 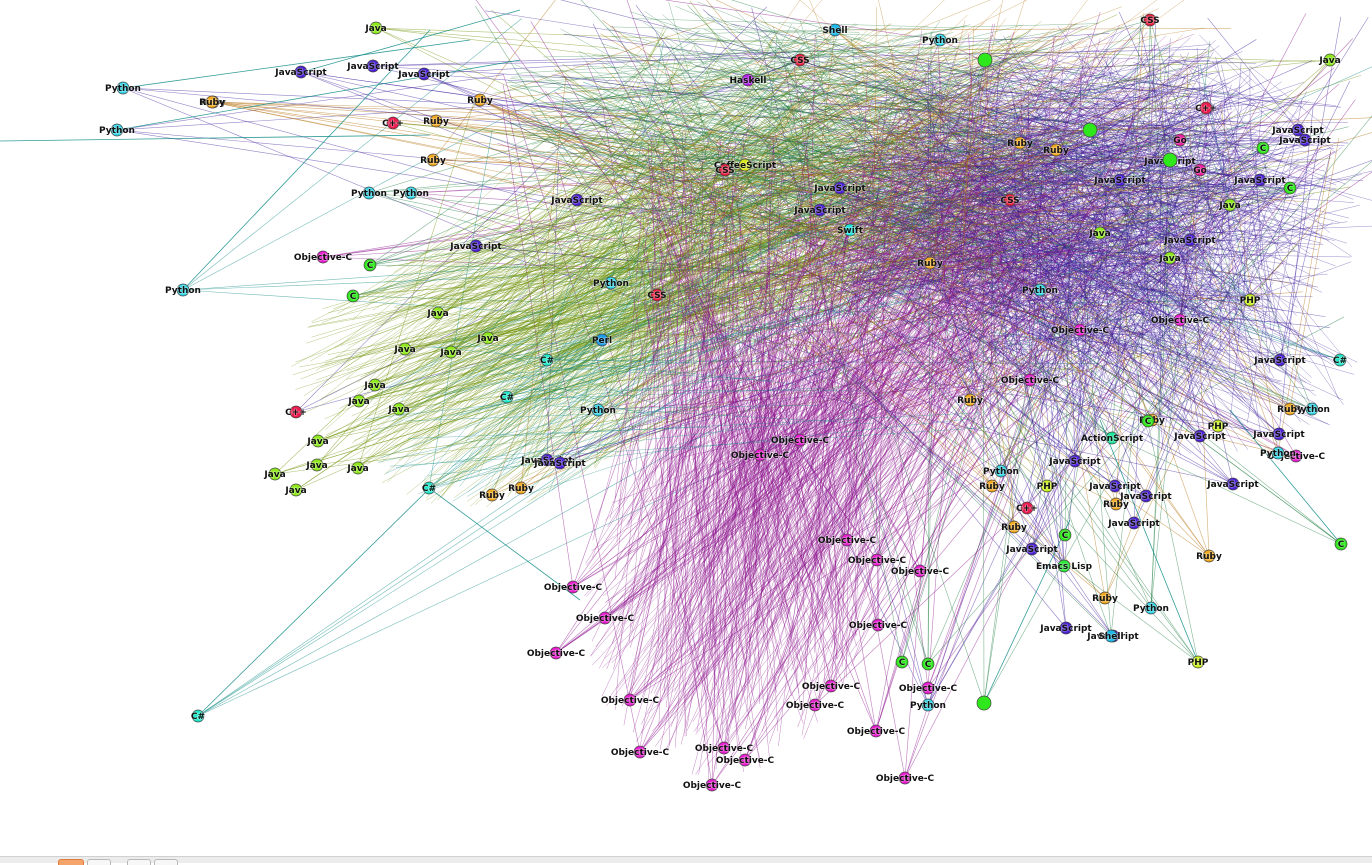 What do you see at coordinates (1064, 566) in the screenshot?
I see `graph-node: Emacs Lisp` at bounding box center [1064, 566].